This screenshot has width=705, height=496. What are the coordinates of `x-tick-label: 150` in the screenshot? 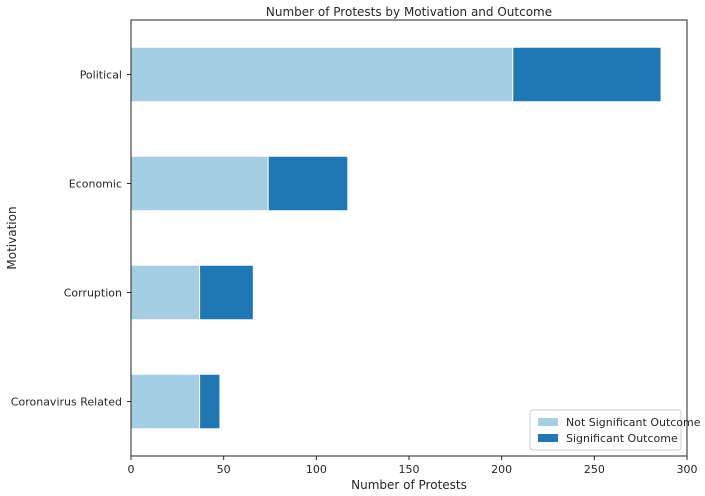 It's located at (409, 469).